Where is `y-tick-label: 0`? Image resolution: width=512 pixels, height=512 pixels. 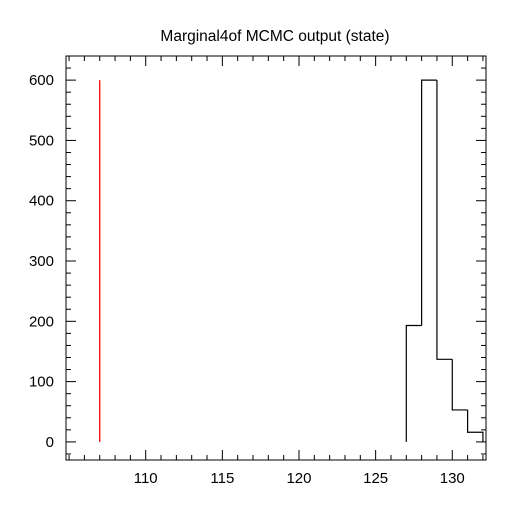 y-tick-label: 0 is located at coordinates (50, 442).